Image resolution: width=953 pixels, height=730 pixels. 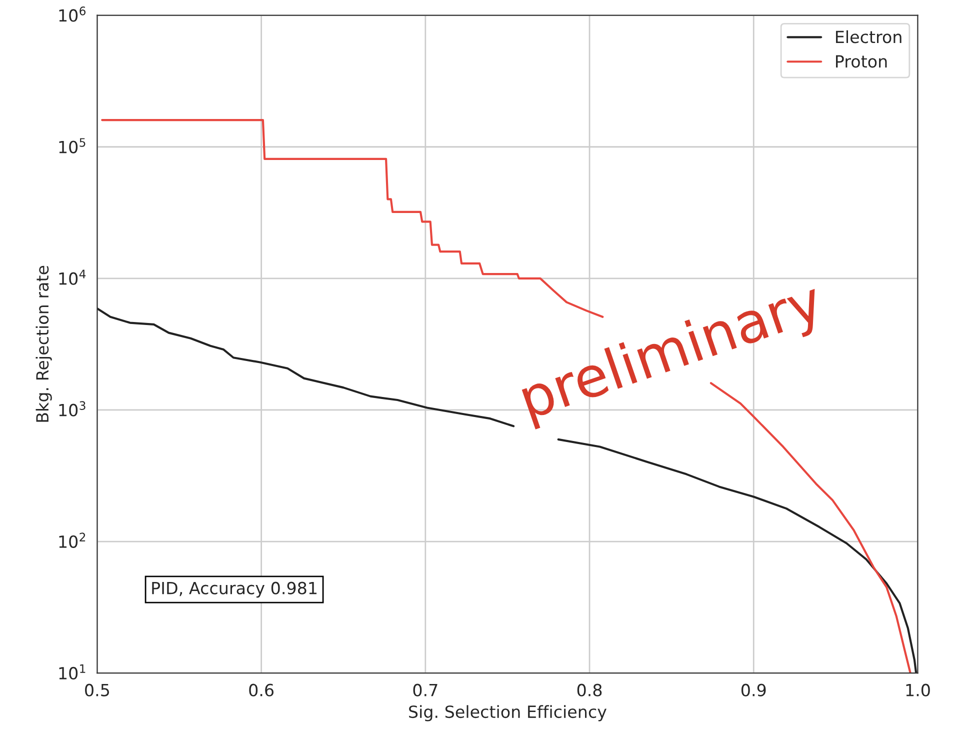 I want to click on y-tick-label: 10$^{3}$, so click(x=72, y=408).